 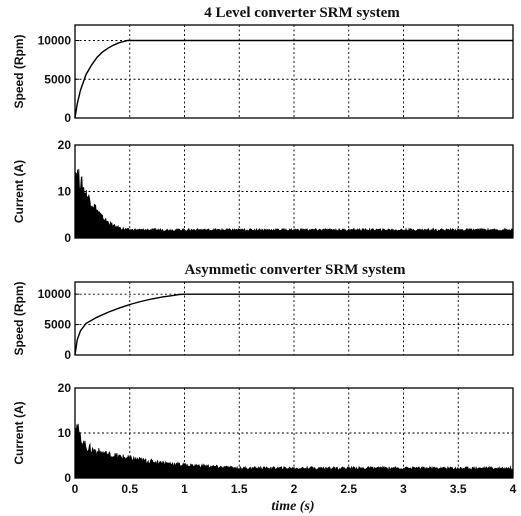 I want to click on x-tick-label: 3, so click(x=403, y=489).